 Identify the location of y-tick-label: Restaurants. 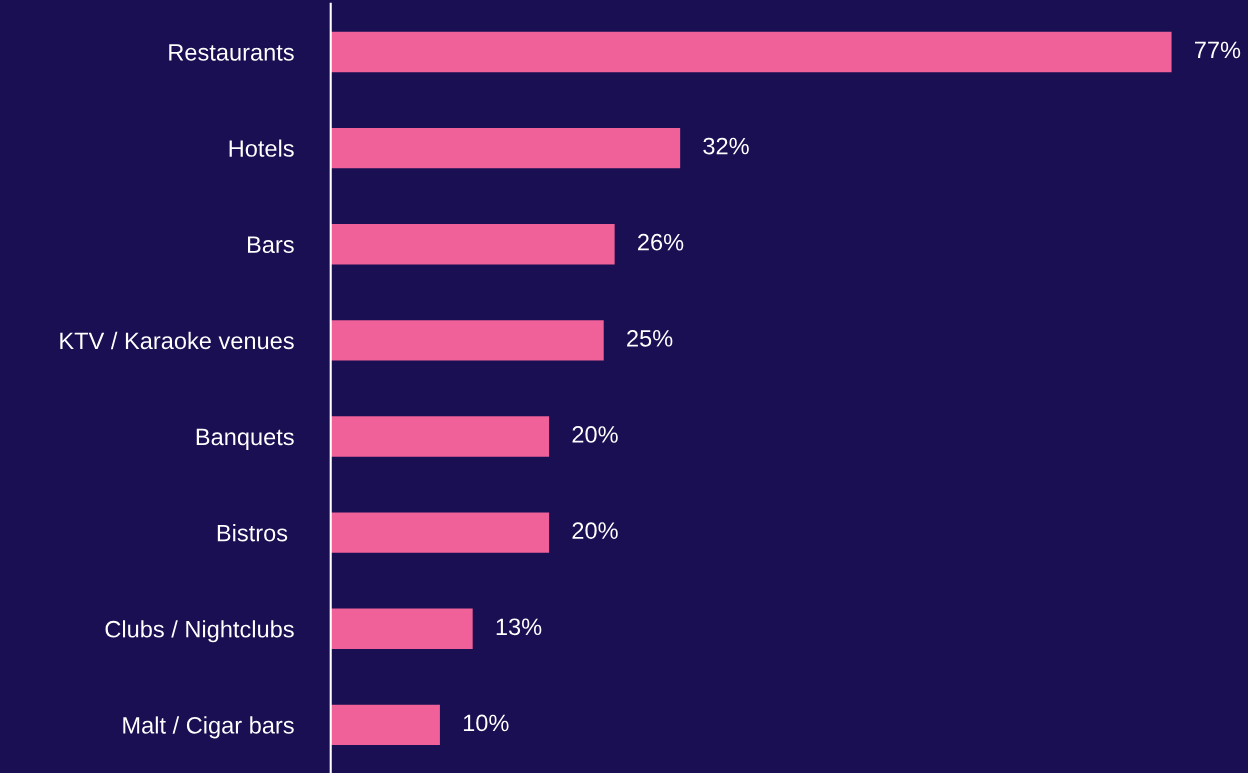
(231, 52).